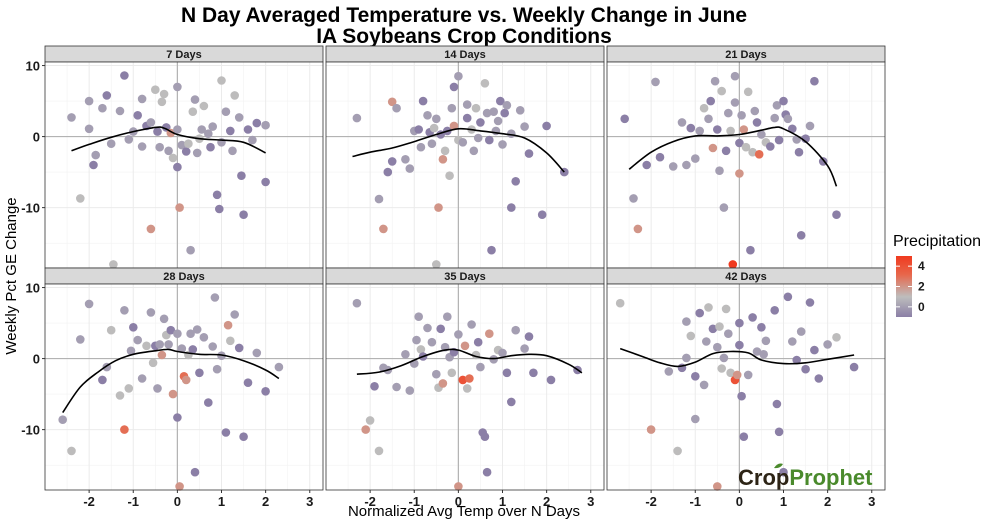 The height and width of the screenshot is (524, 1000). I want to click on legend: Precipitation 4 2 0, so click(937, 275).